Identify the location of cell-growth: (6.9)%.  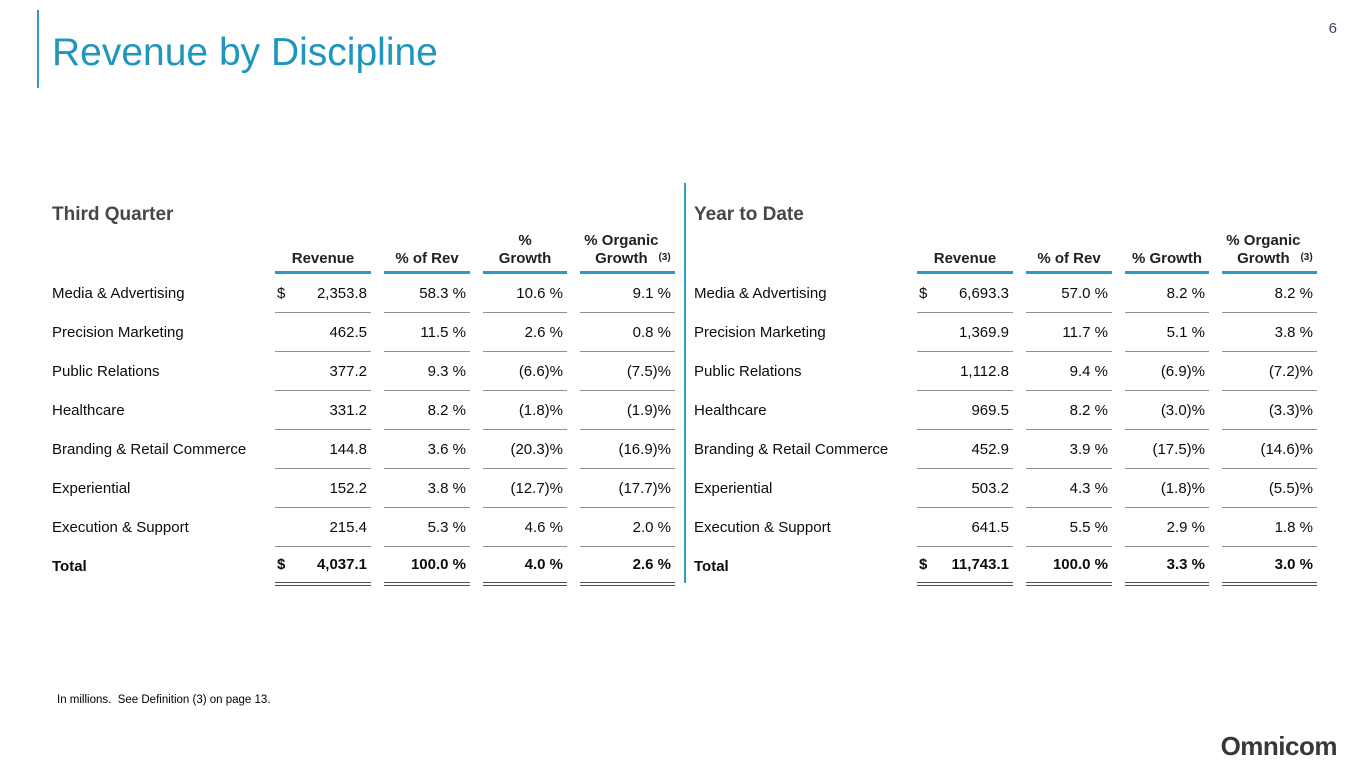
(1167, 371).